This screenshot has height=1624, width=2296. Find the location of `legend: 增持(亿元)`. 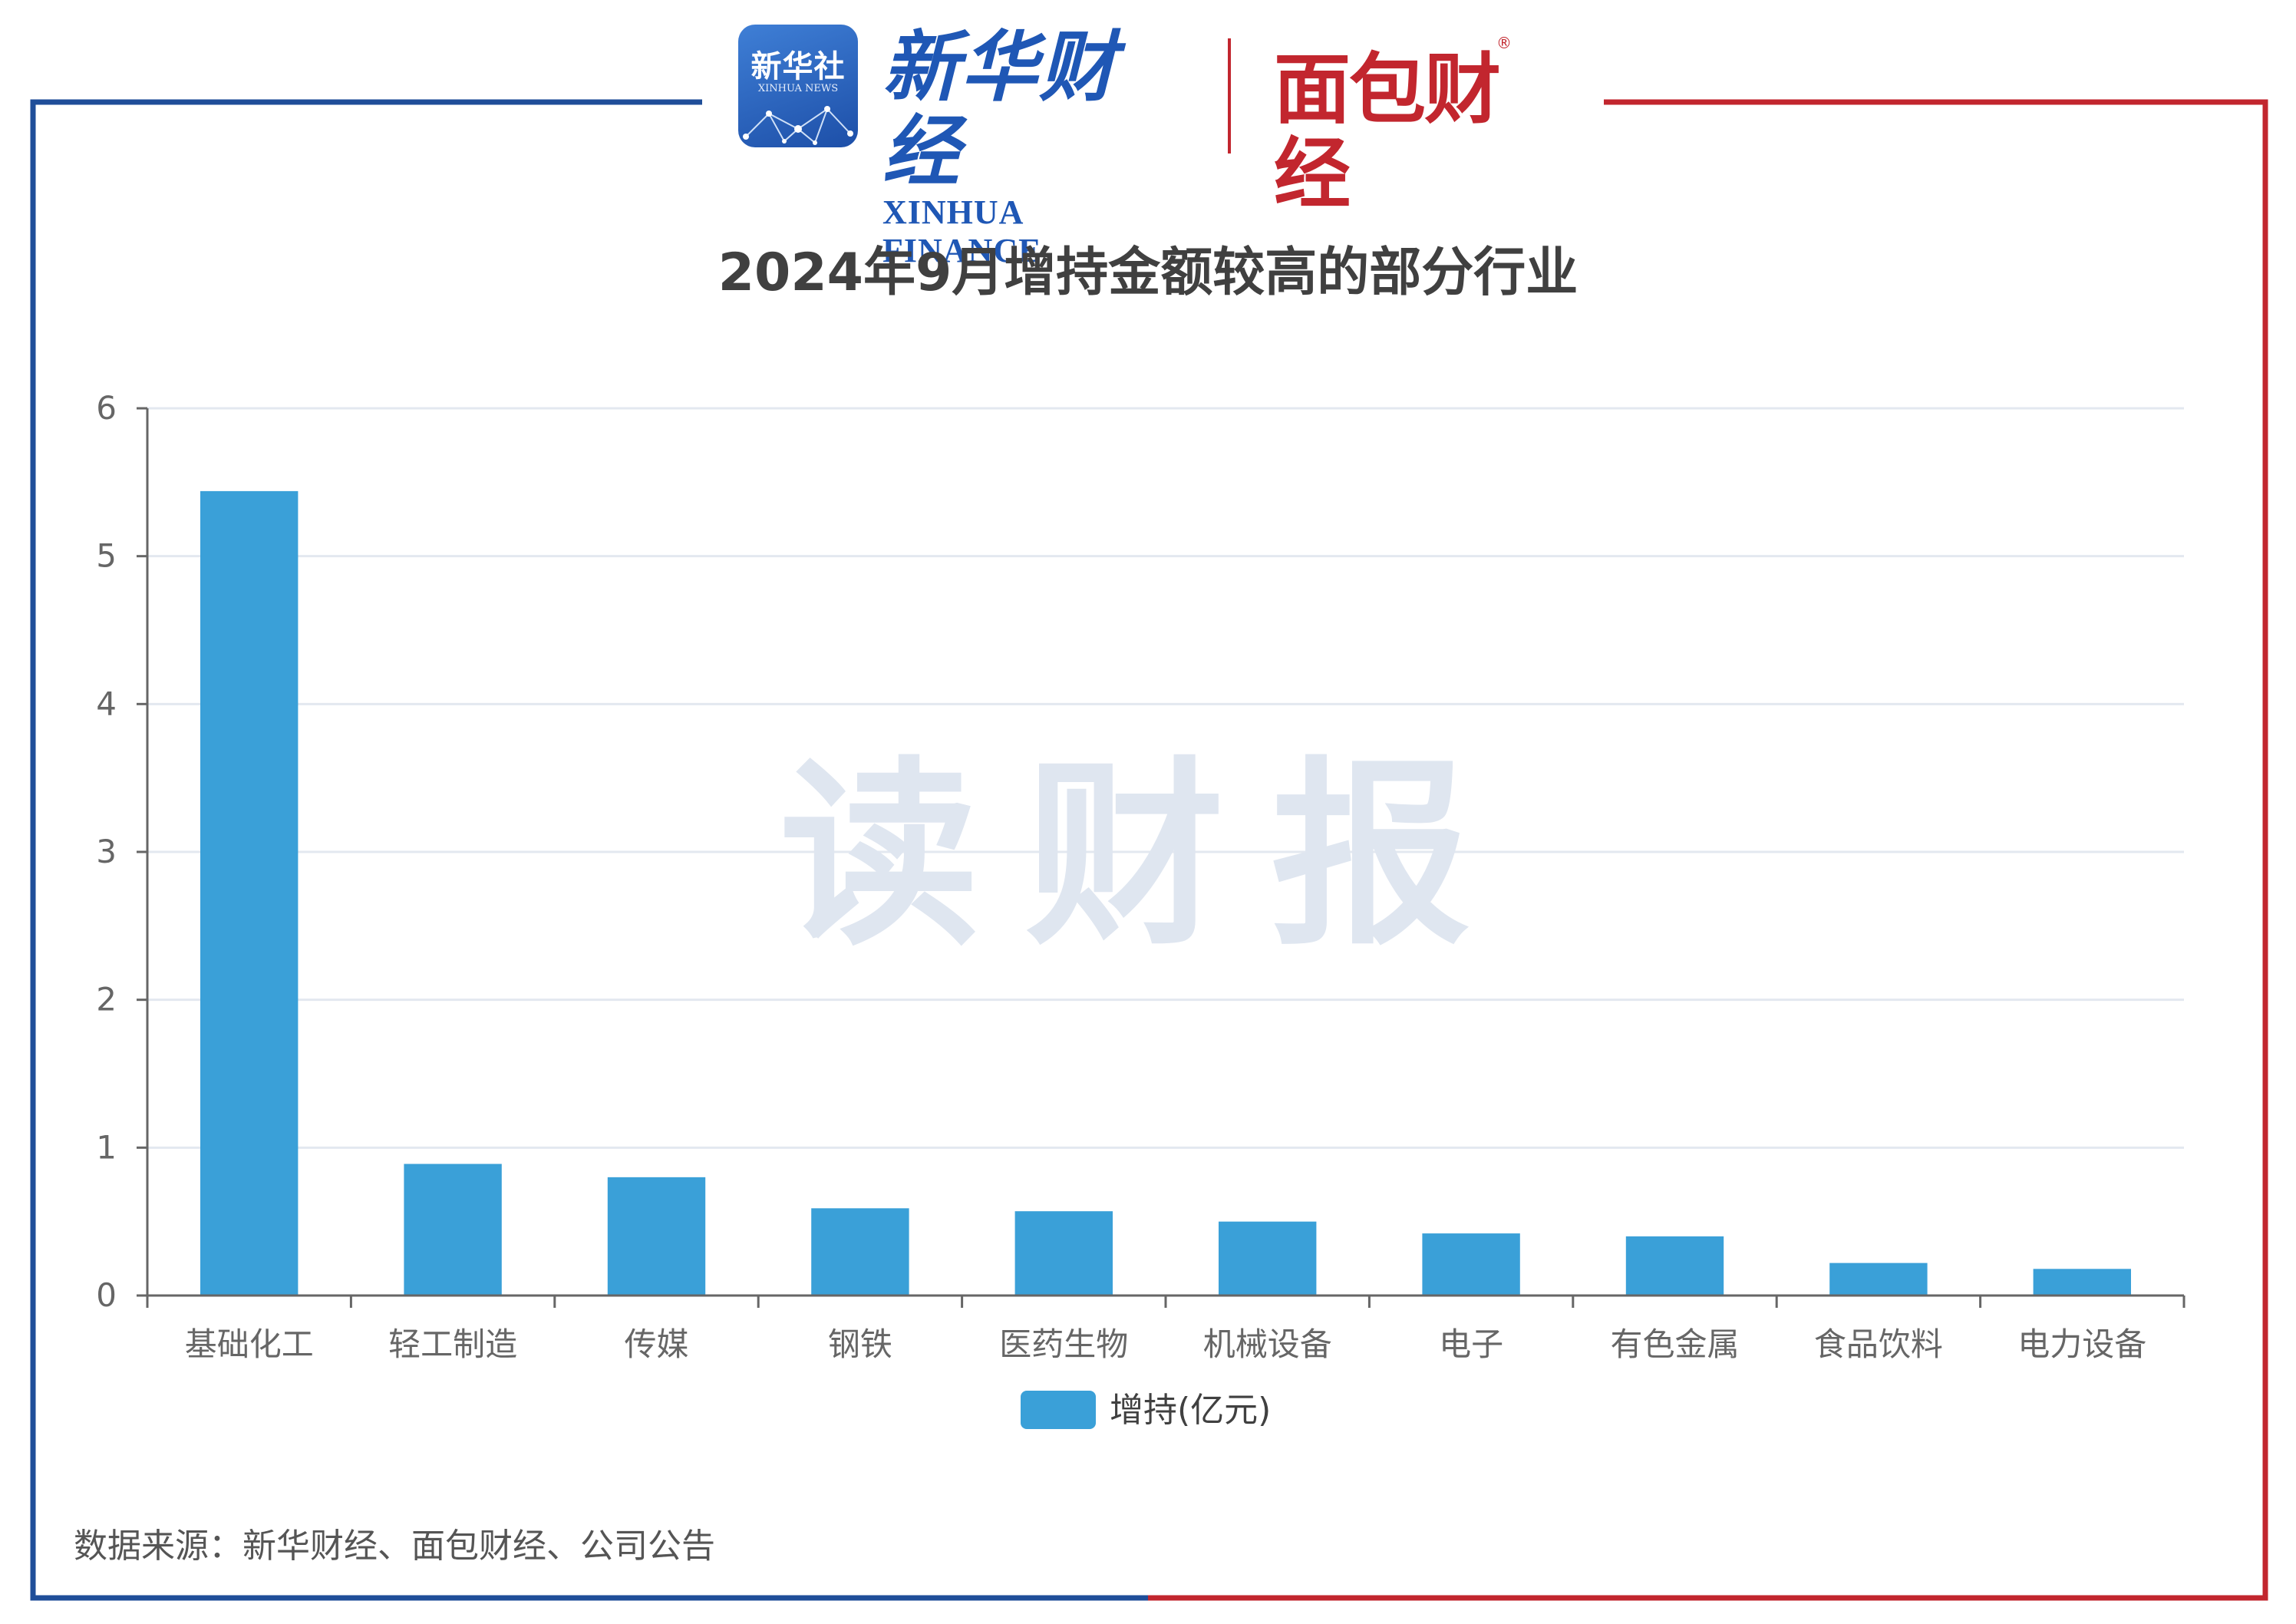

legend: 增持(亿元) is located at coordinates (1146, 1410).